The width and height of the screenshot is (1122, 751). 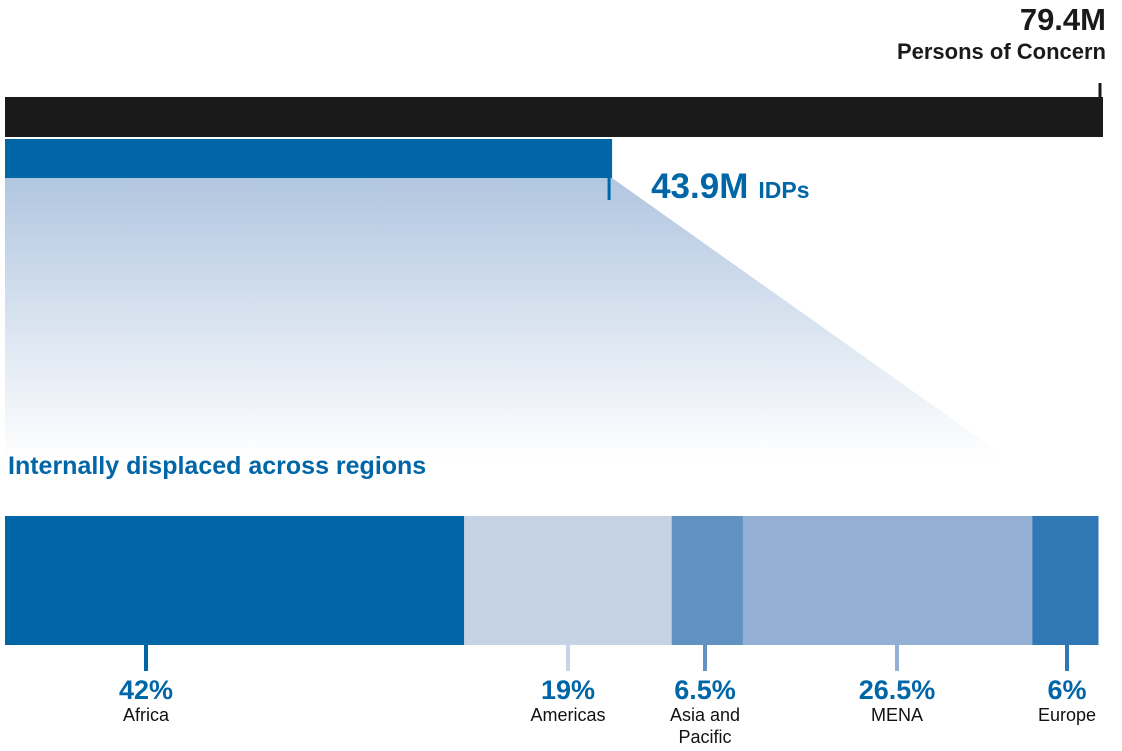 I want to click on region-value: 26.5%, so click(x=897, y=690).